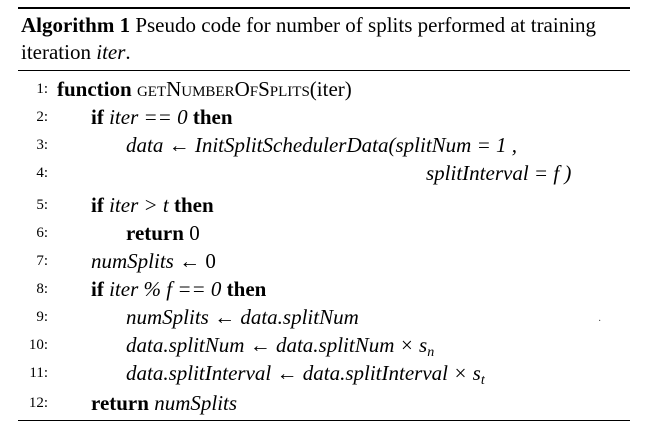 Image resolution: width=648 pixels, height=434 pixels. I want to click on caption-var: iter, so click(111, 52).